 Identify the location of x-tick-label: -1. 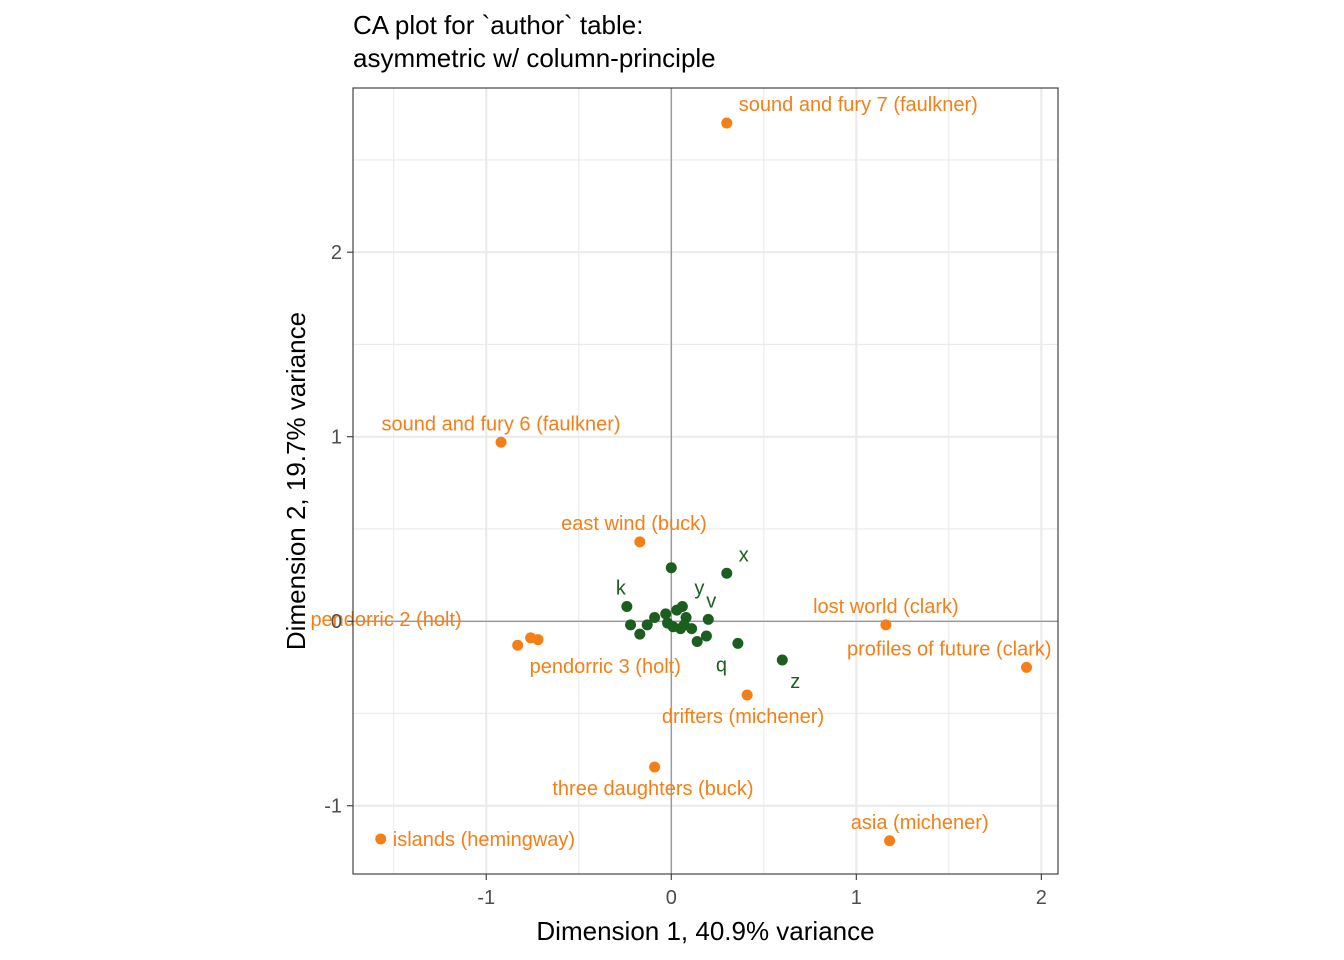
(486, 898).